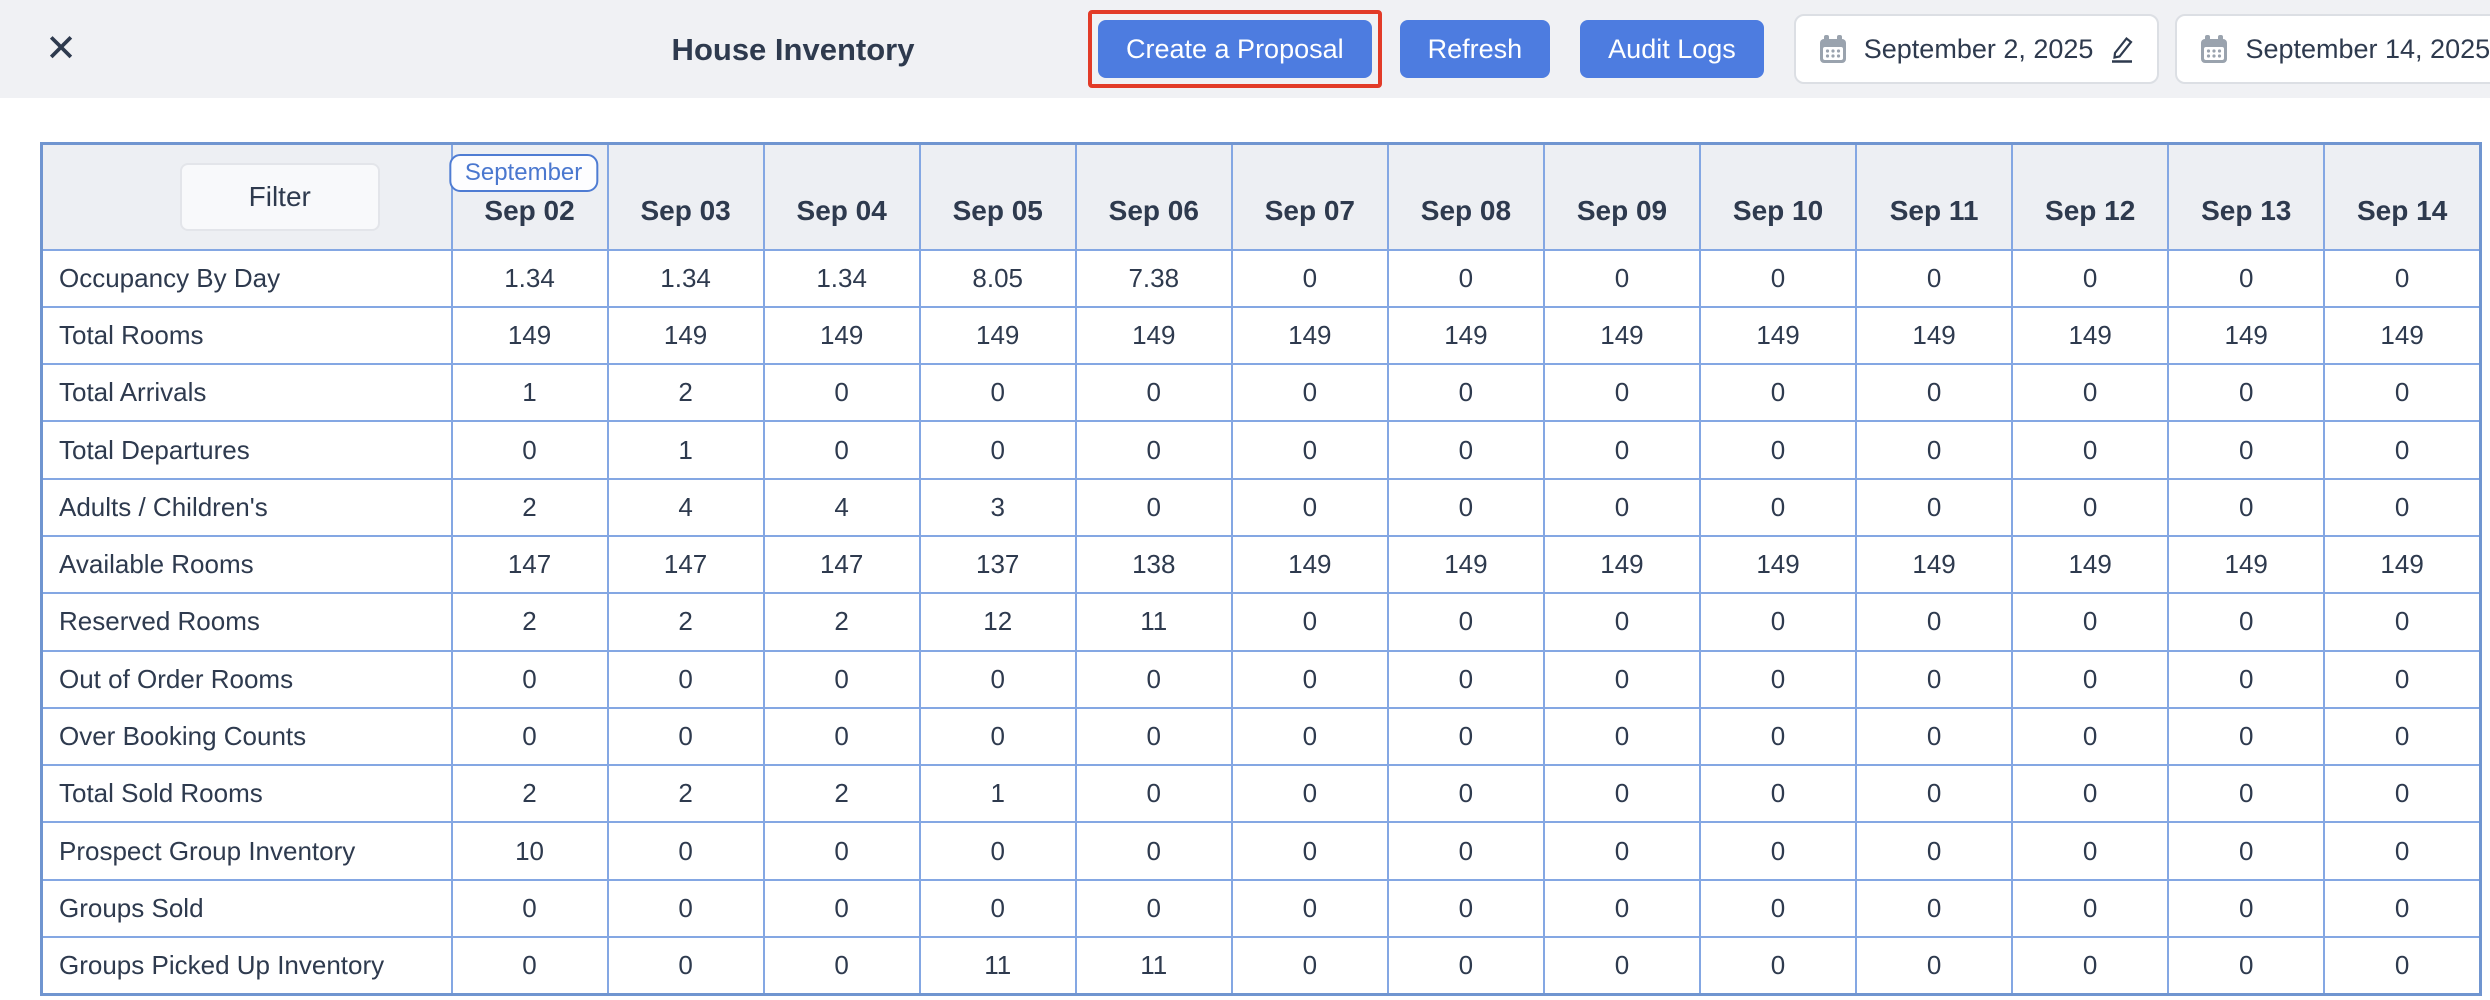 The image size is (2490, 1000). What do you see at coordinates (1153, 564) in the screenshot?
I see `cell: 138` at bounding box center [1153, 564].